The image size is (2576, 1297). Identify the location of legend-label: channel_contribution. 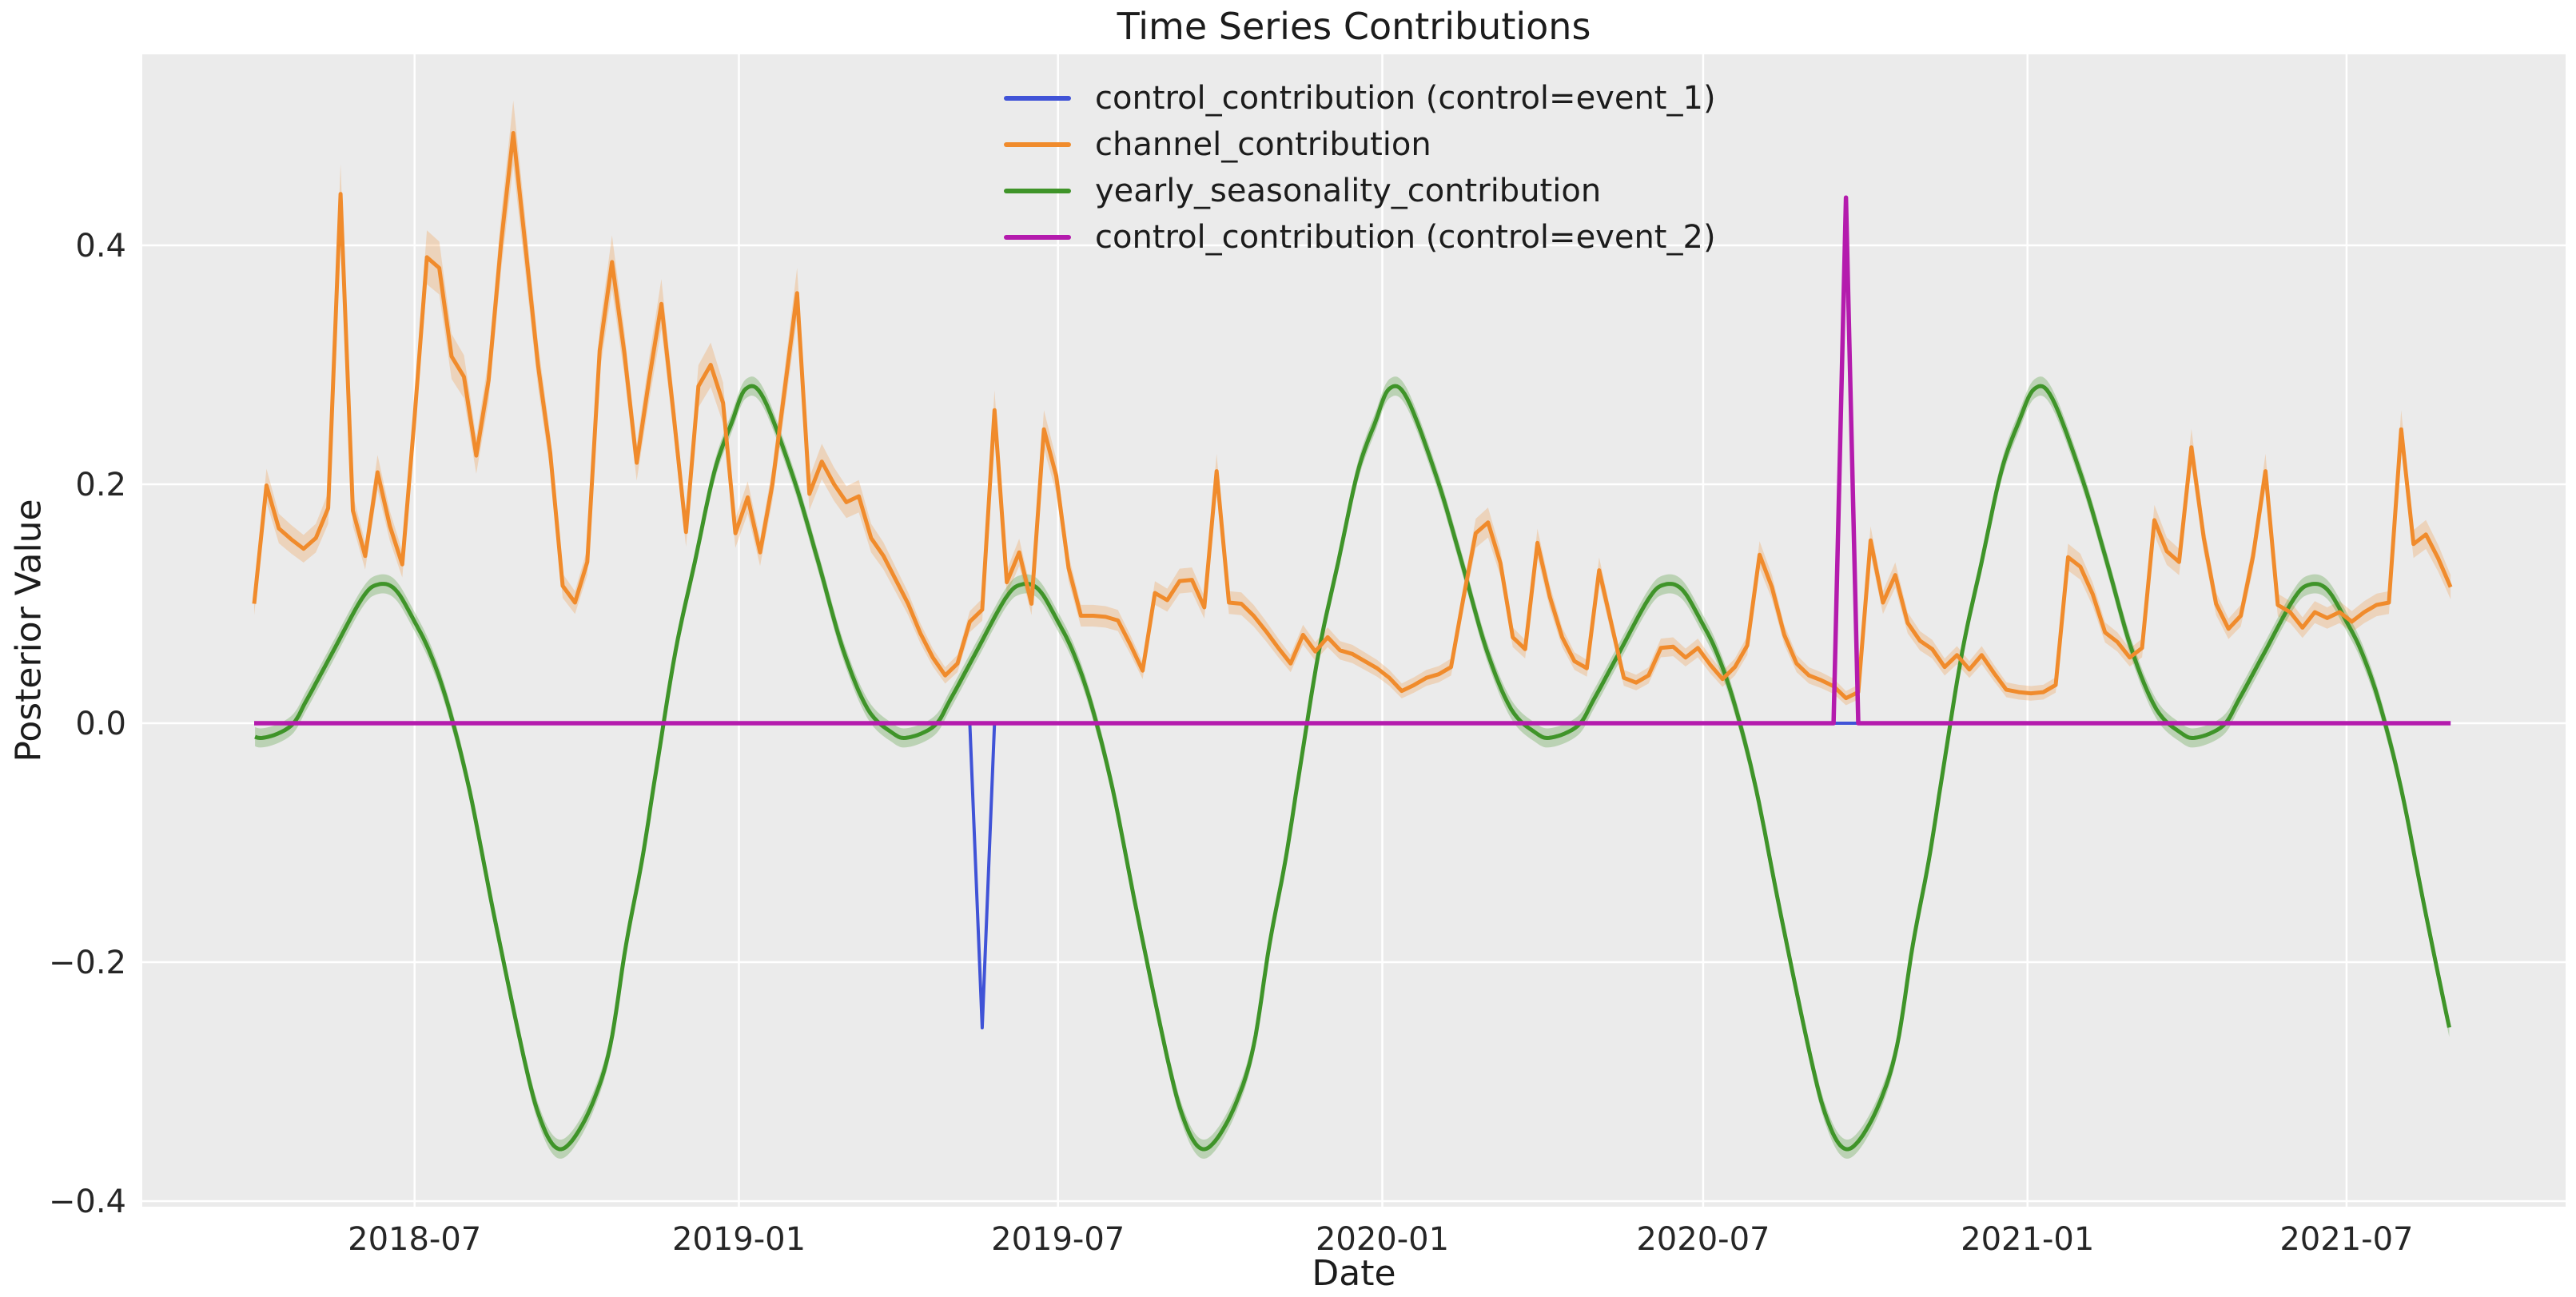
(1263, 145).